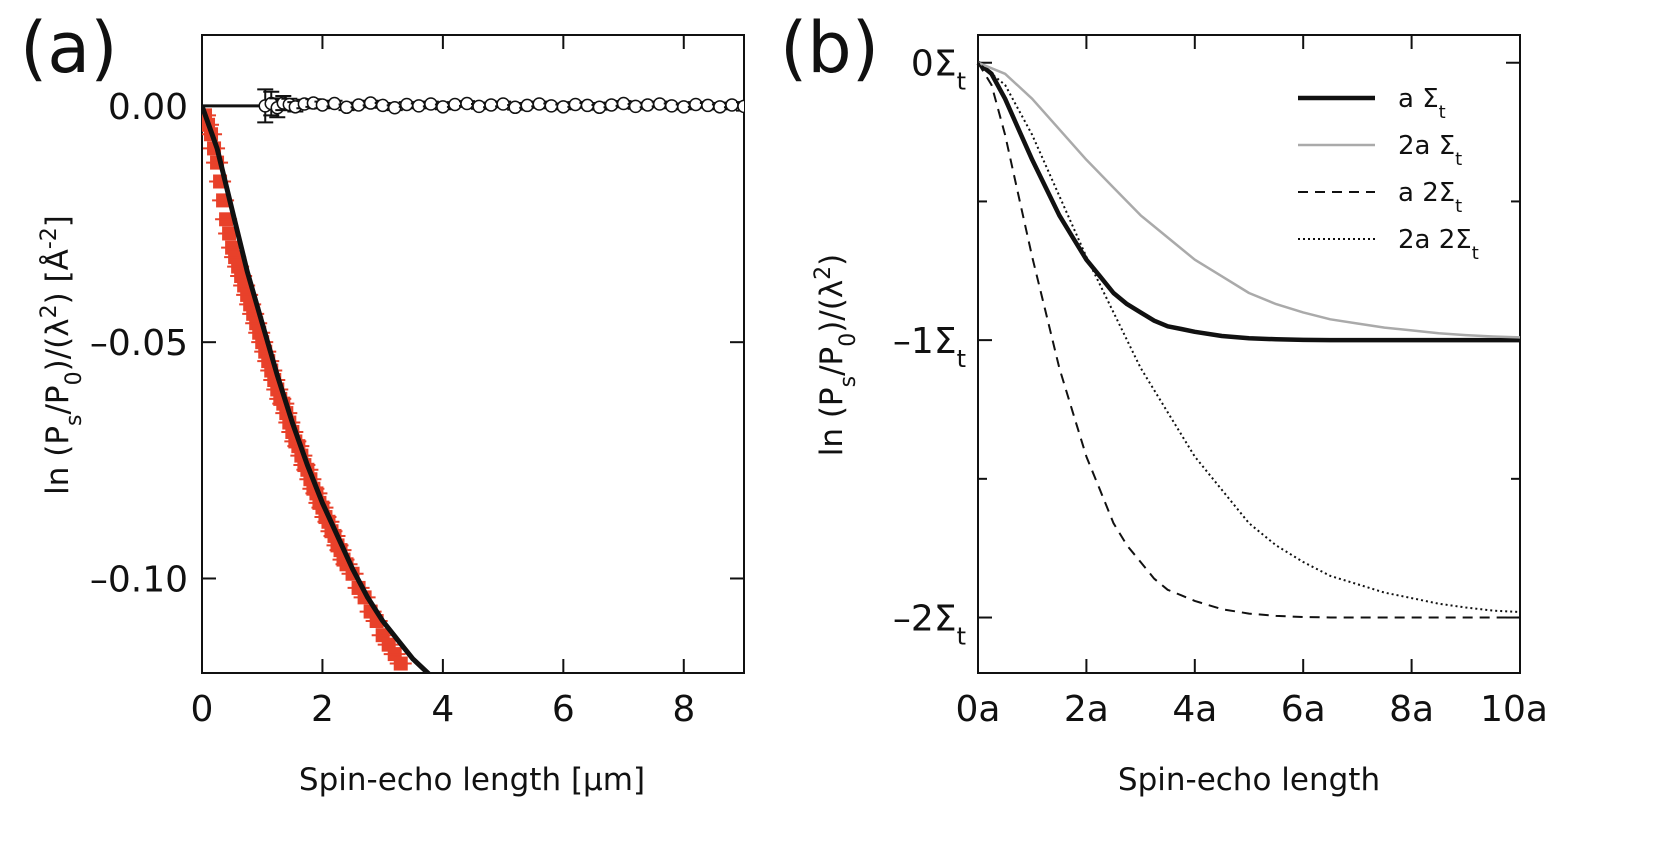 The image size is (1654, 850). Describe the element at coordinates (938, 70) in the screenshot. I see `y-tick-label: 0Σt` at that location.